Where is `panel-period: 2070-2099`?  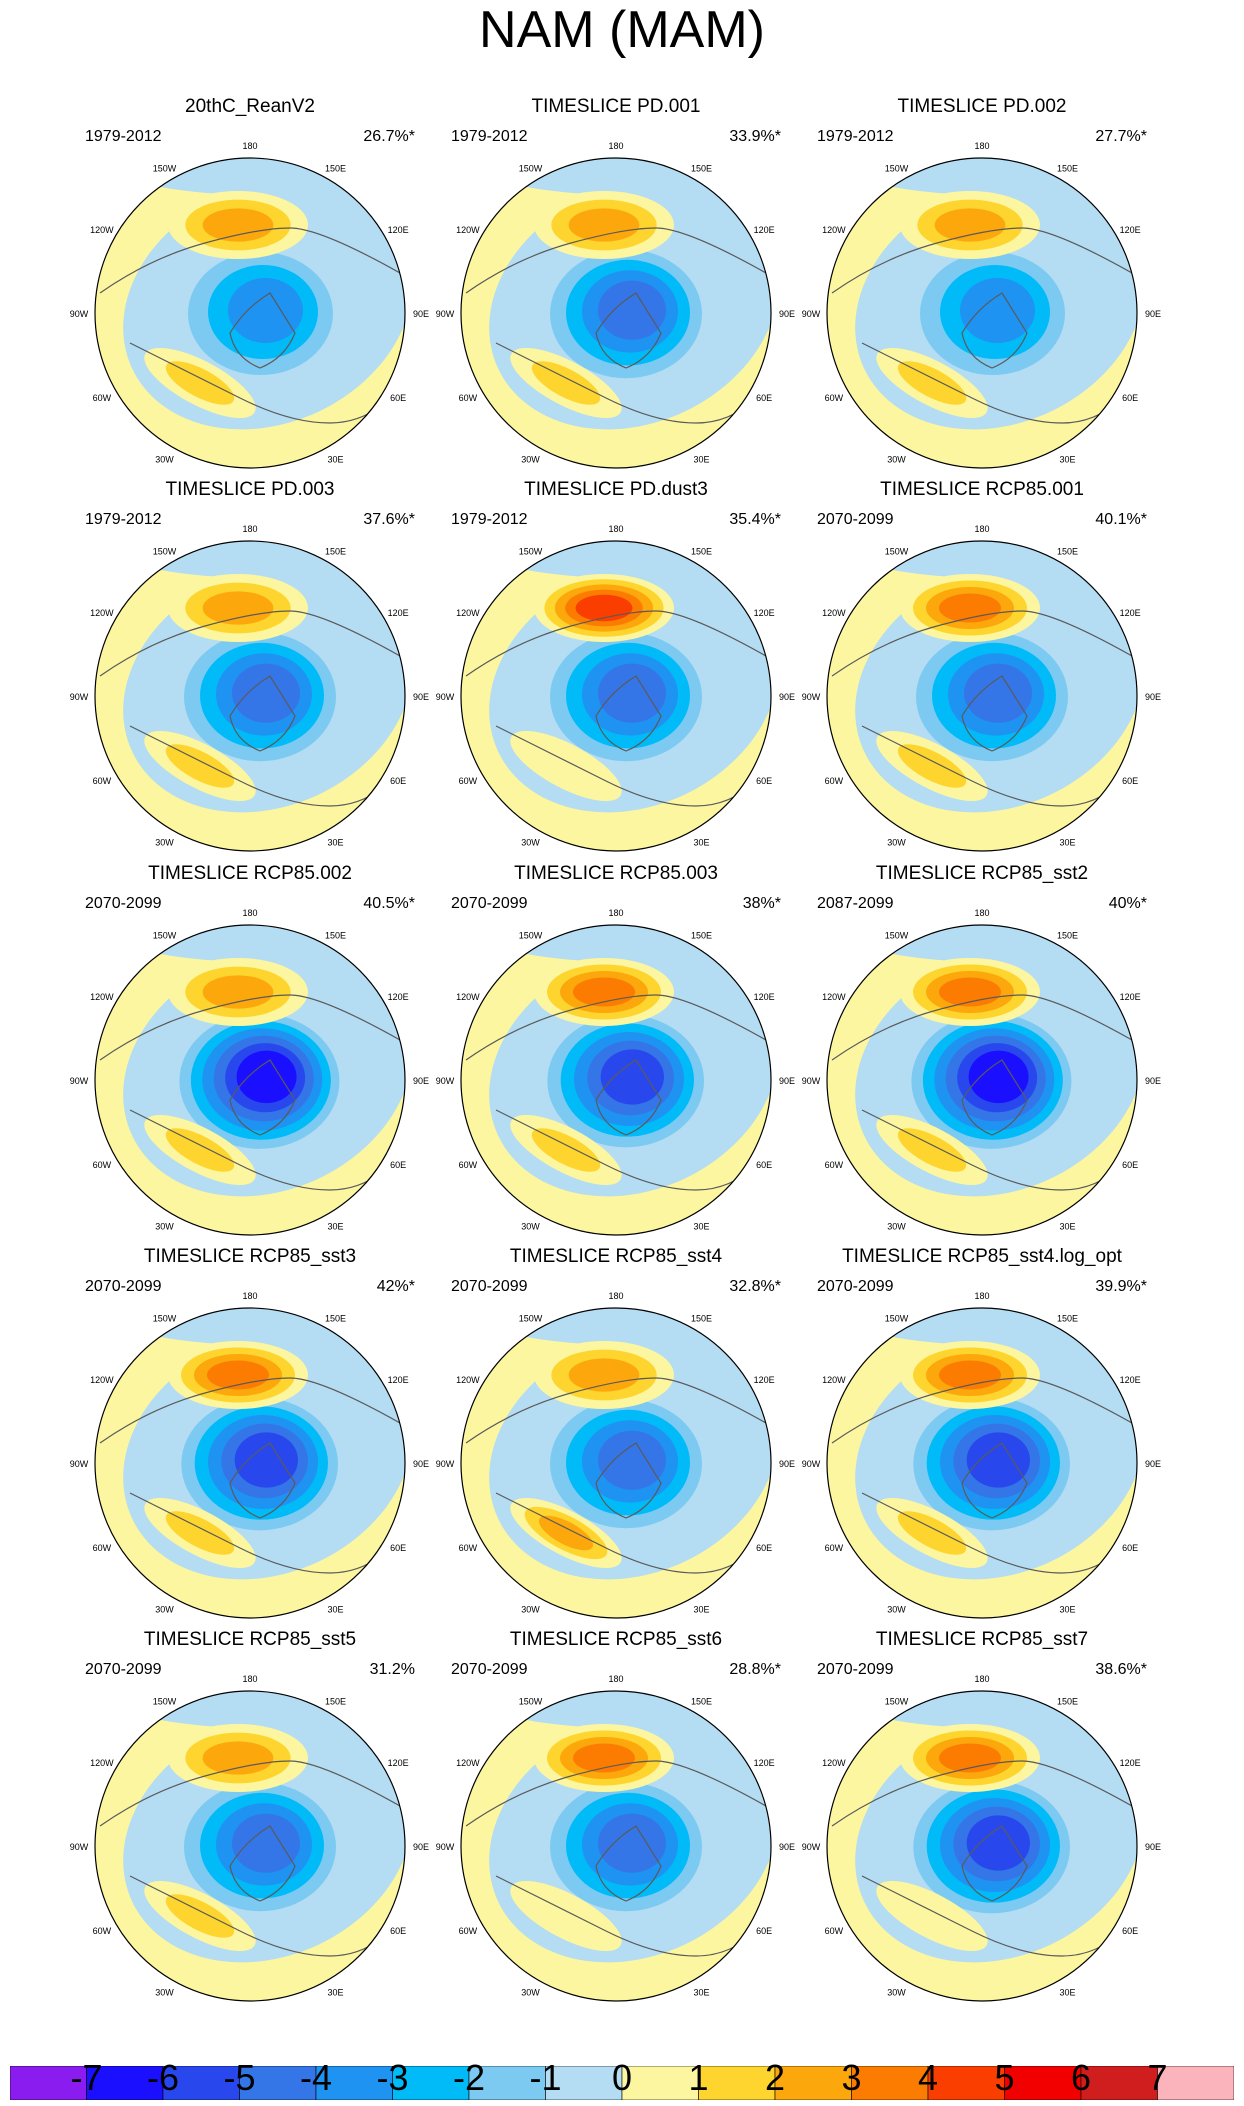
panel-period: 2070-2099 is located at coordinates (855, 1286).